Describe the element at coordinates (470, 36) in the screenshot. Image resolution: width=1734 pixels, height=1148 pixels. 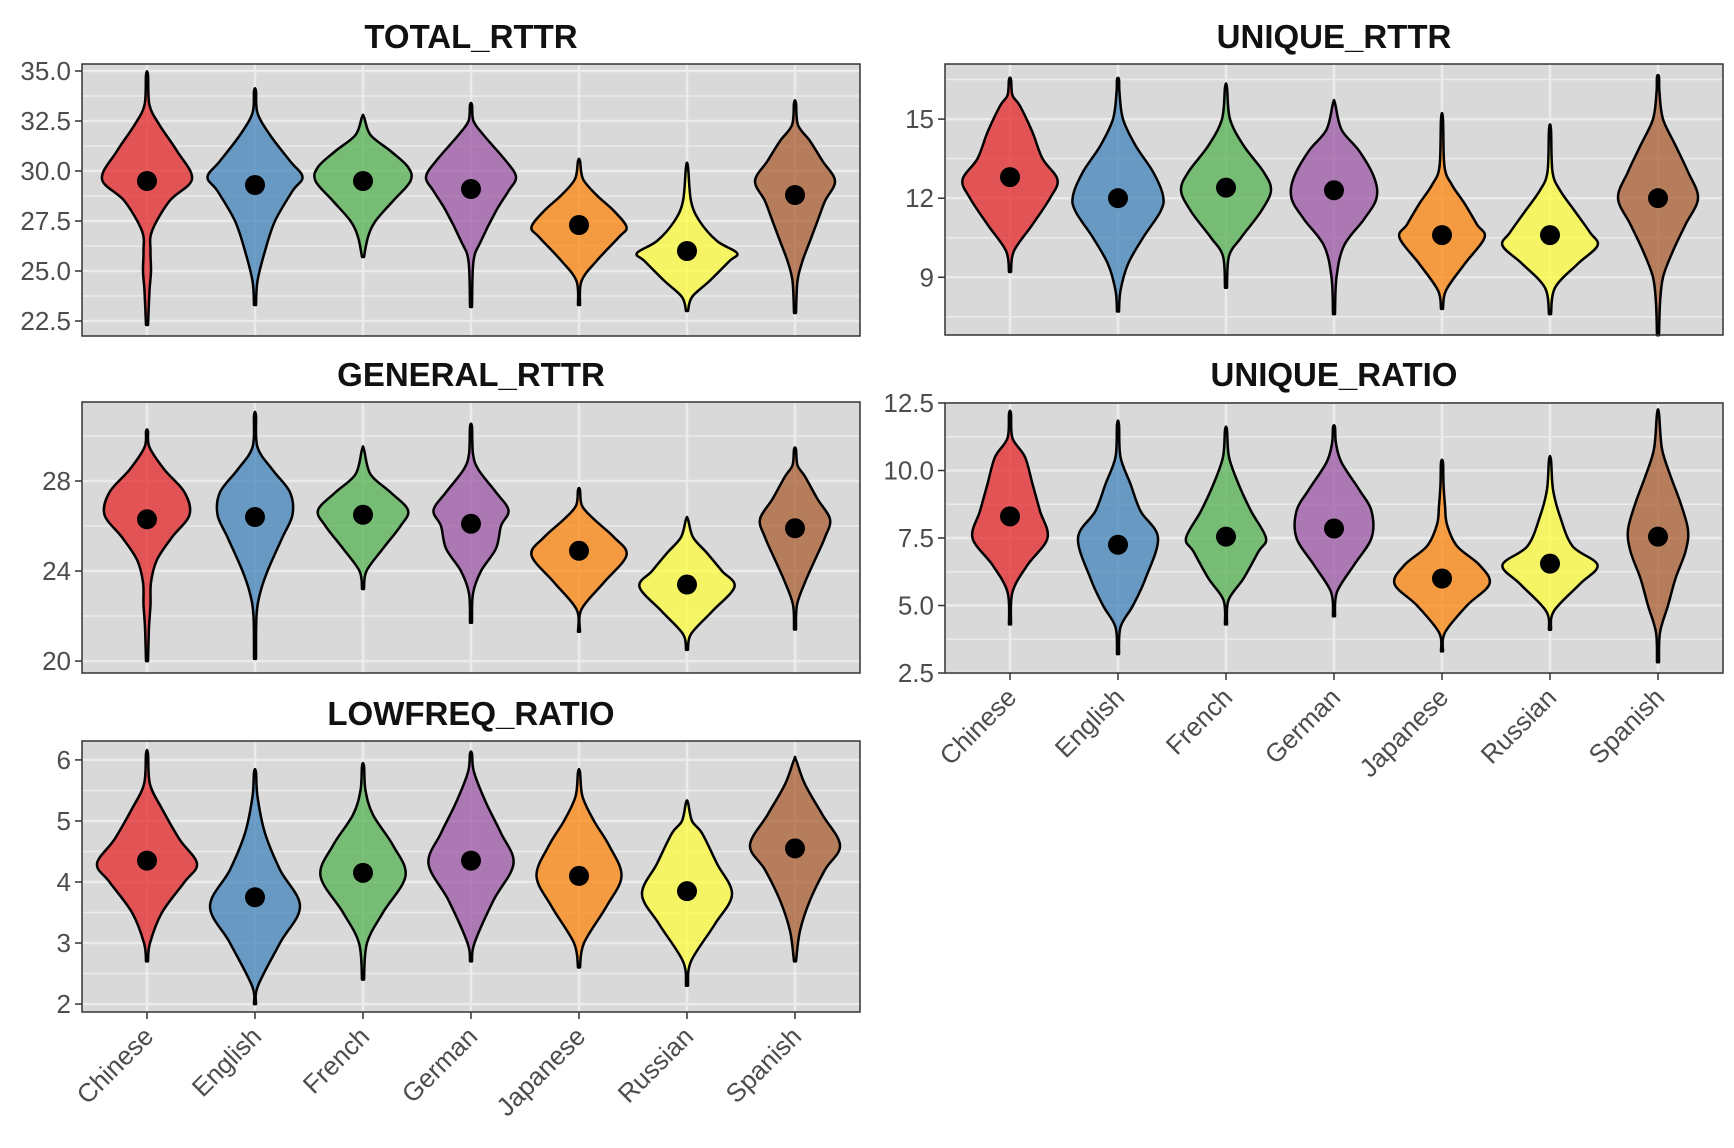
I see `panel-title: TOTAL_RTTR` at that location.